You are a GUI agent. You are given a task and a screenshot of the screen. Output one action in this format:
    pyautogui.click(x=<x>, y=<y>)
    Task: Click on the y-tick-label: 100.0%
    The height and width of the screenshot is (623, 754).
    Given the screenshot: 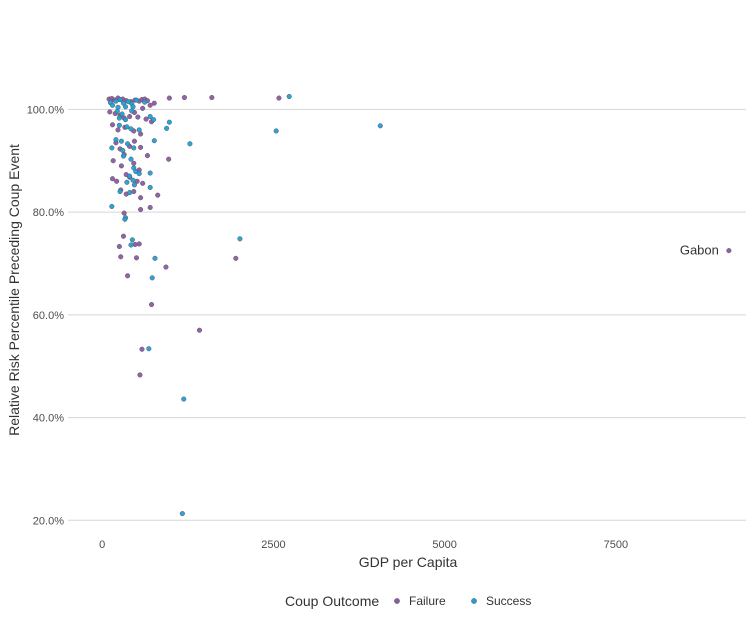 What is the action you would take?
    pyautogui.click(x=46, y=110)
    